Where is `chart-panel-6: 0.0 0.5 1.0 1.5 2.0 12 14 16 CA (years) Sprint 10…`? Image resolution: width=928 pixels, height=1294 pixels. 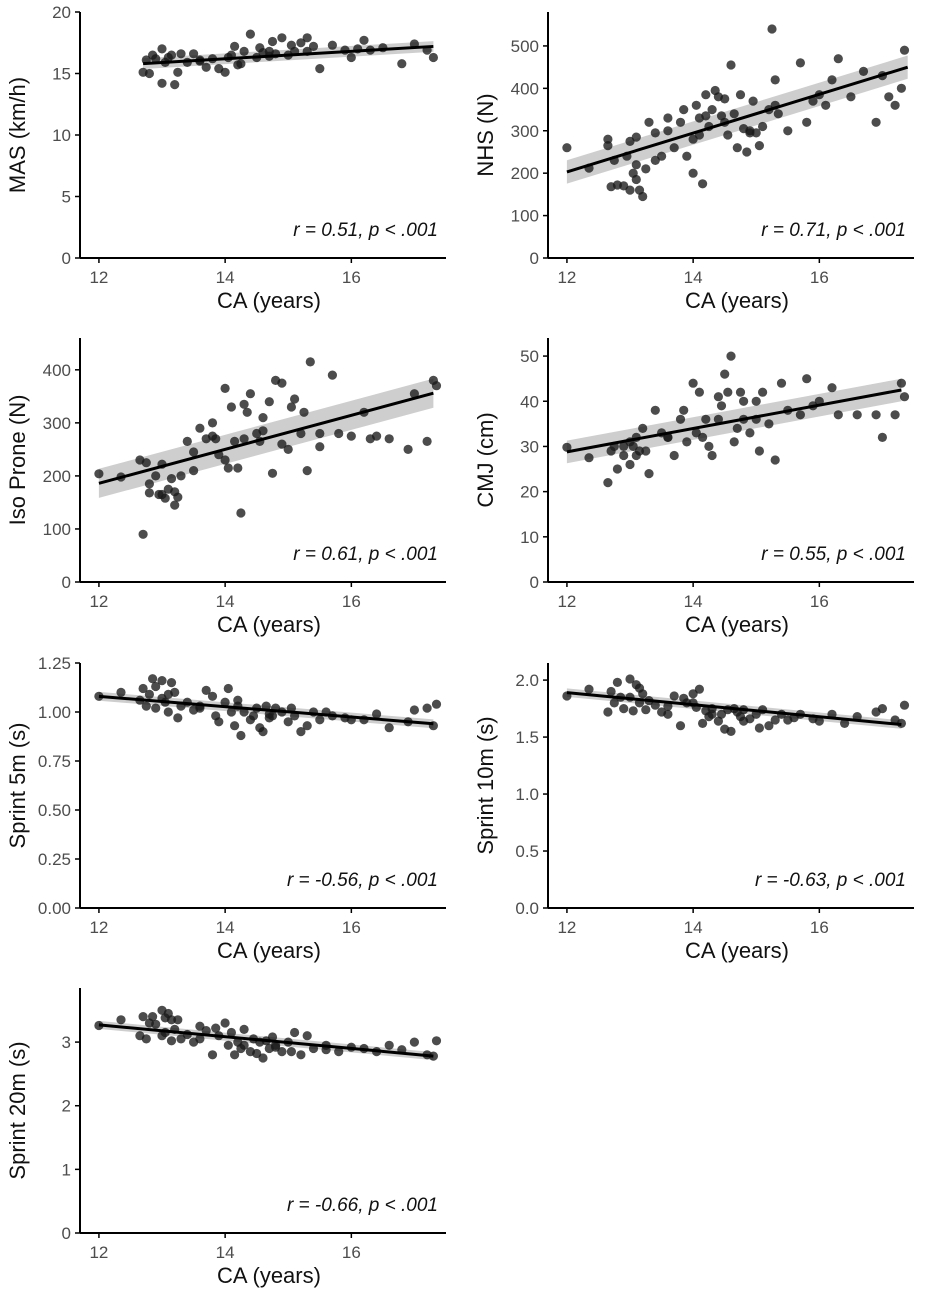
chart-panel-6: 0.0 0.5 1.0 1.5 2.0 12 14 16 CA (years) Sprint 10… is located at coordinates (693, 813).